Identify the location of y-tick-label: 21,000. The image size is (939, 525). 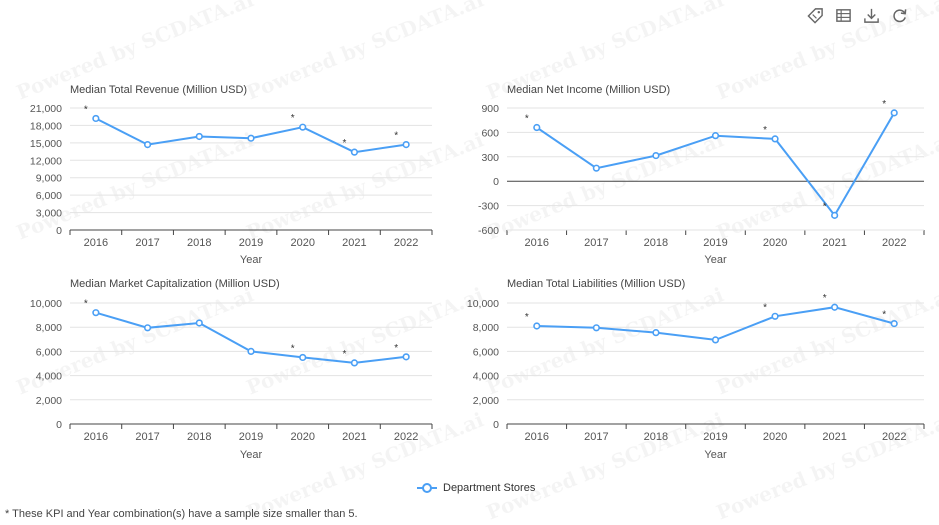
(46, 109).